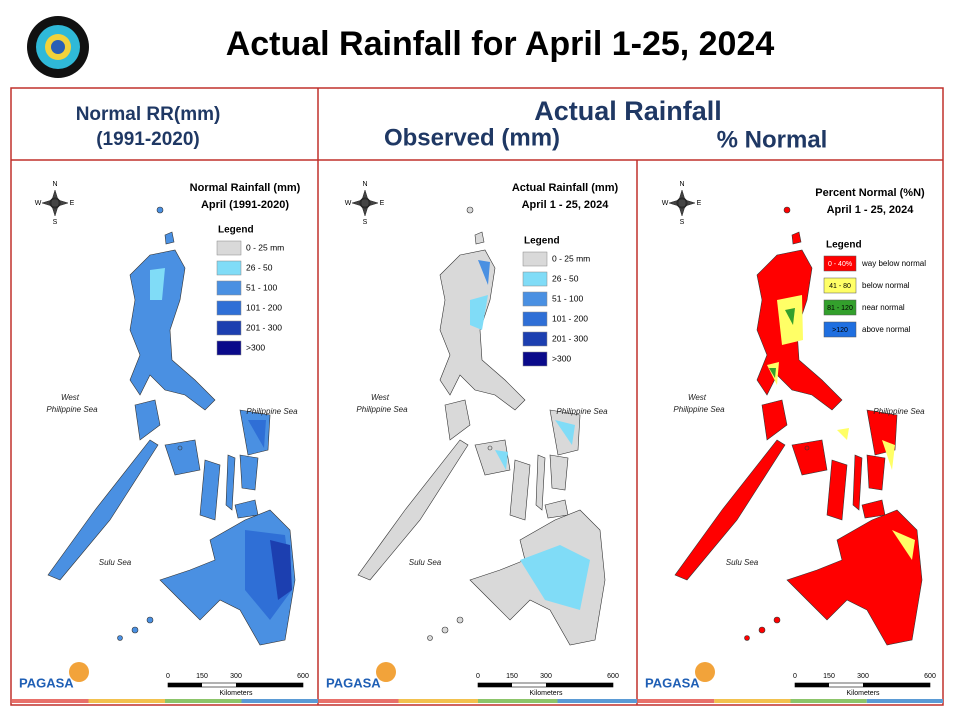 This screenshot has height=720, width=960. Describe the element at coordinates (883, 307) in the screenshot. I see `legend-text: near normal` at that location.